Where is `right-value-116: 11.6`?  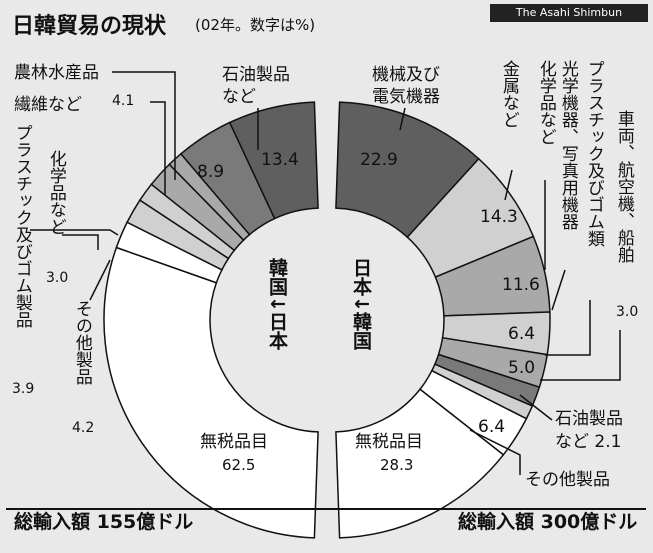 right-value-116: 11.6 is located at coordinates (521, 285).